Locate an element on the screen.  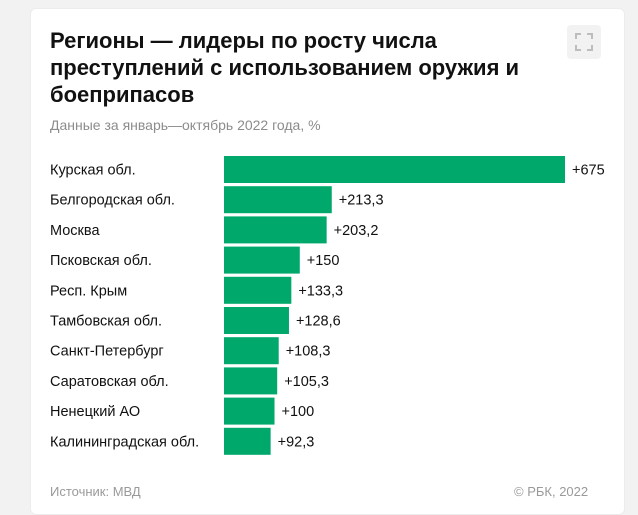
data-label: +92,3 is located at coordinates (296, 442).